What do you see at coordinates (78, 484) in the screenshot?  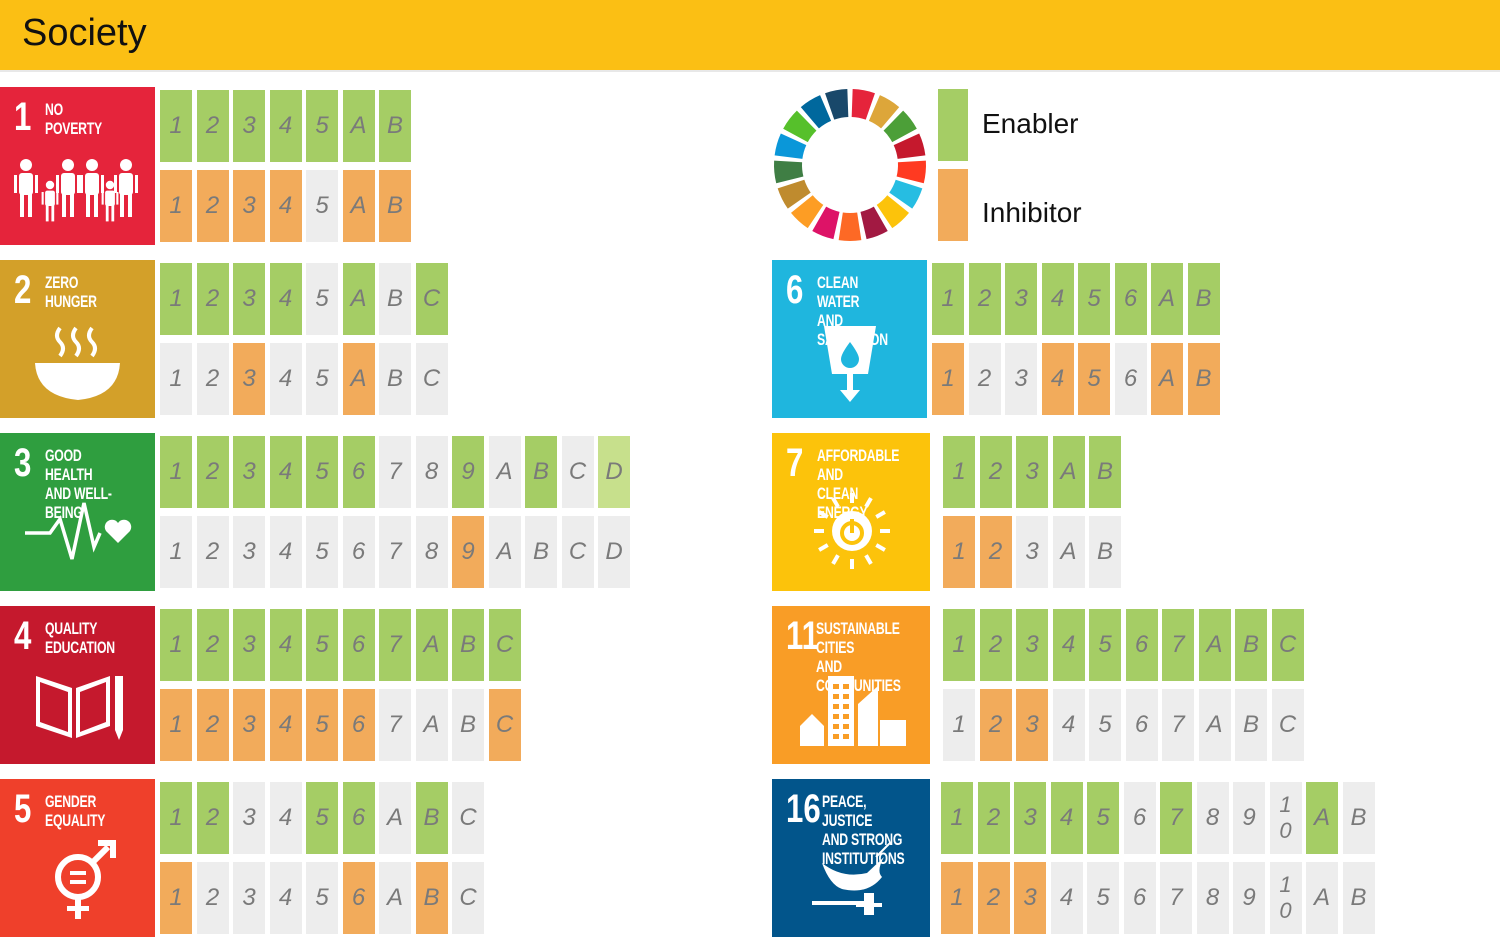 I see `sdg-label: GOOD HEALTH AND WELL-BEING` at bounding box center [78, 484].